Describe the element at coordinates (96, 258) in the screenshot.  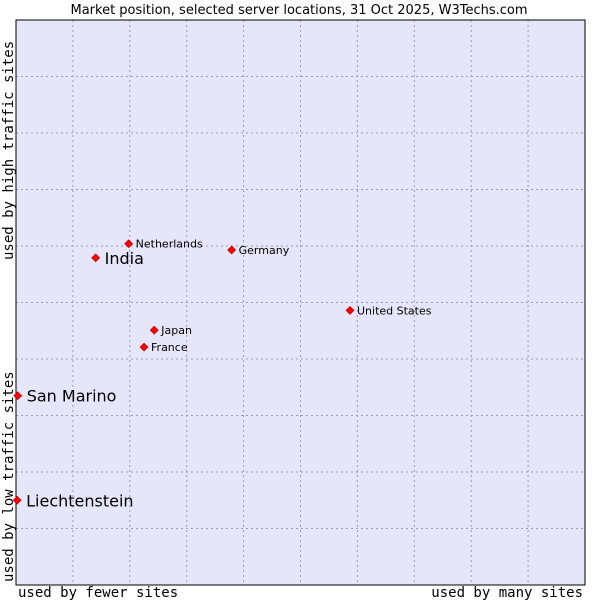
I see `point-india` at that location.